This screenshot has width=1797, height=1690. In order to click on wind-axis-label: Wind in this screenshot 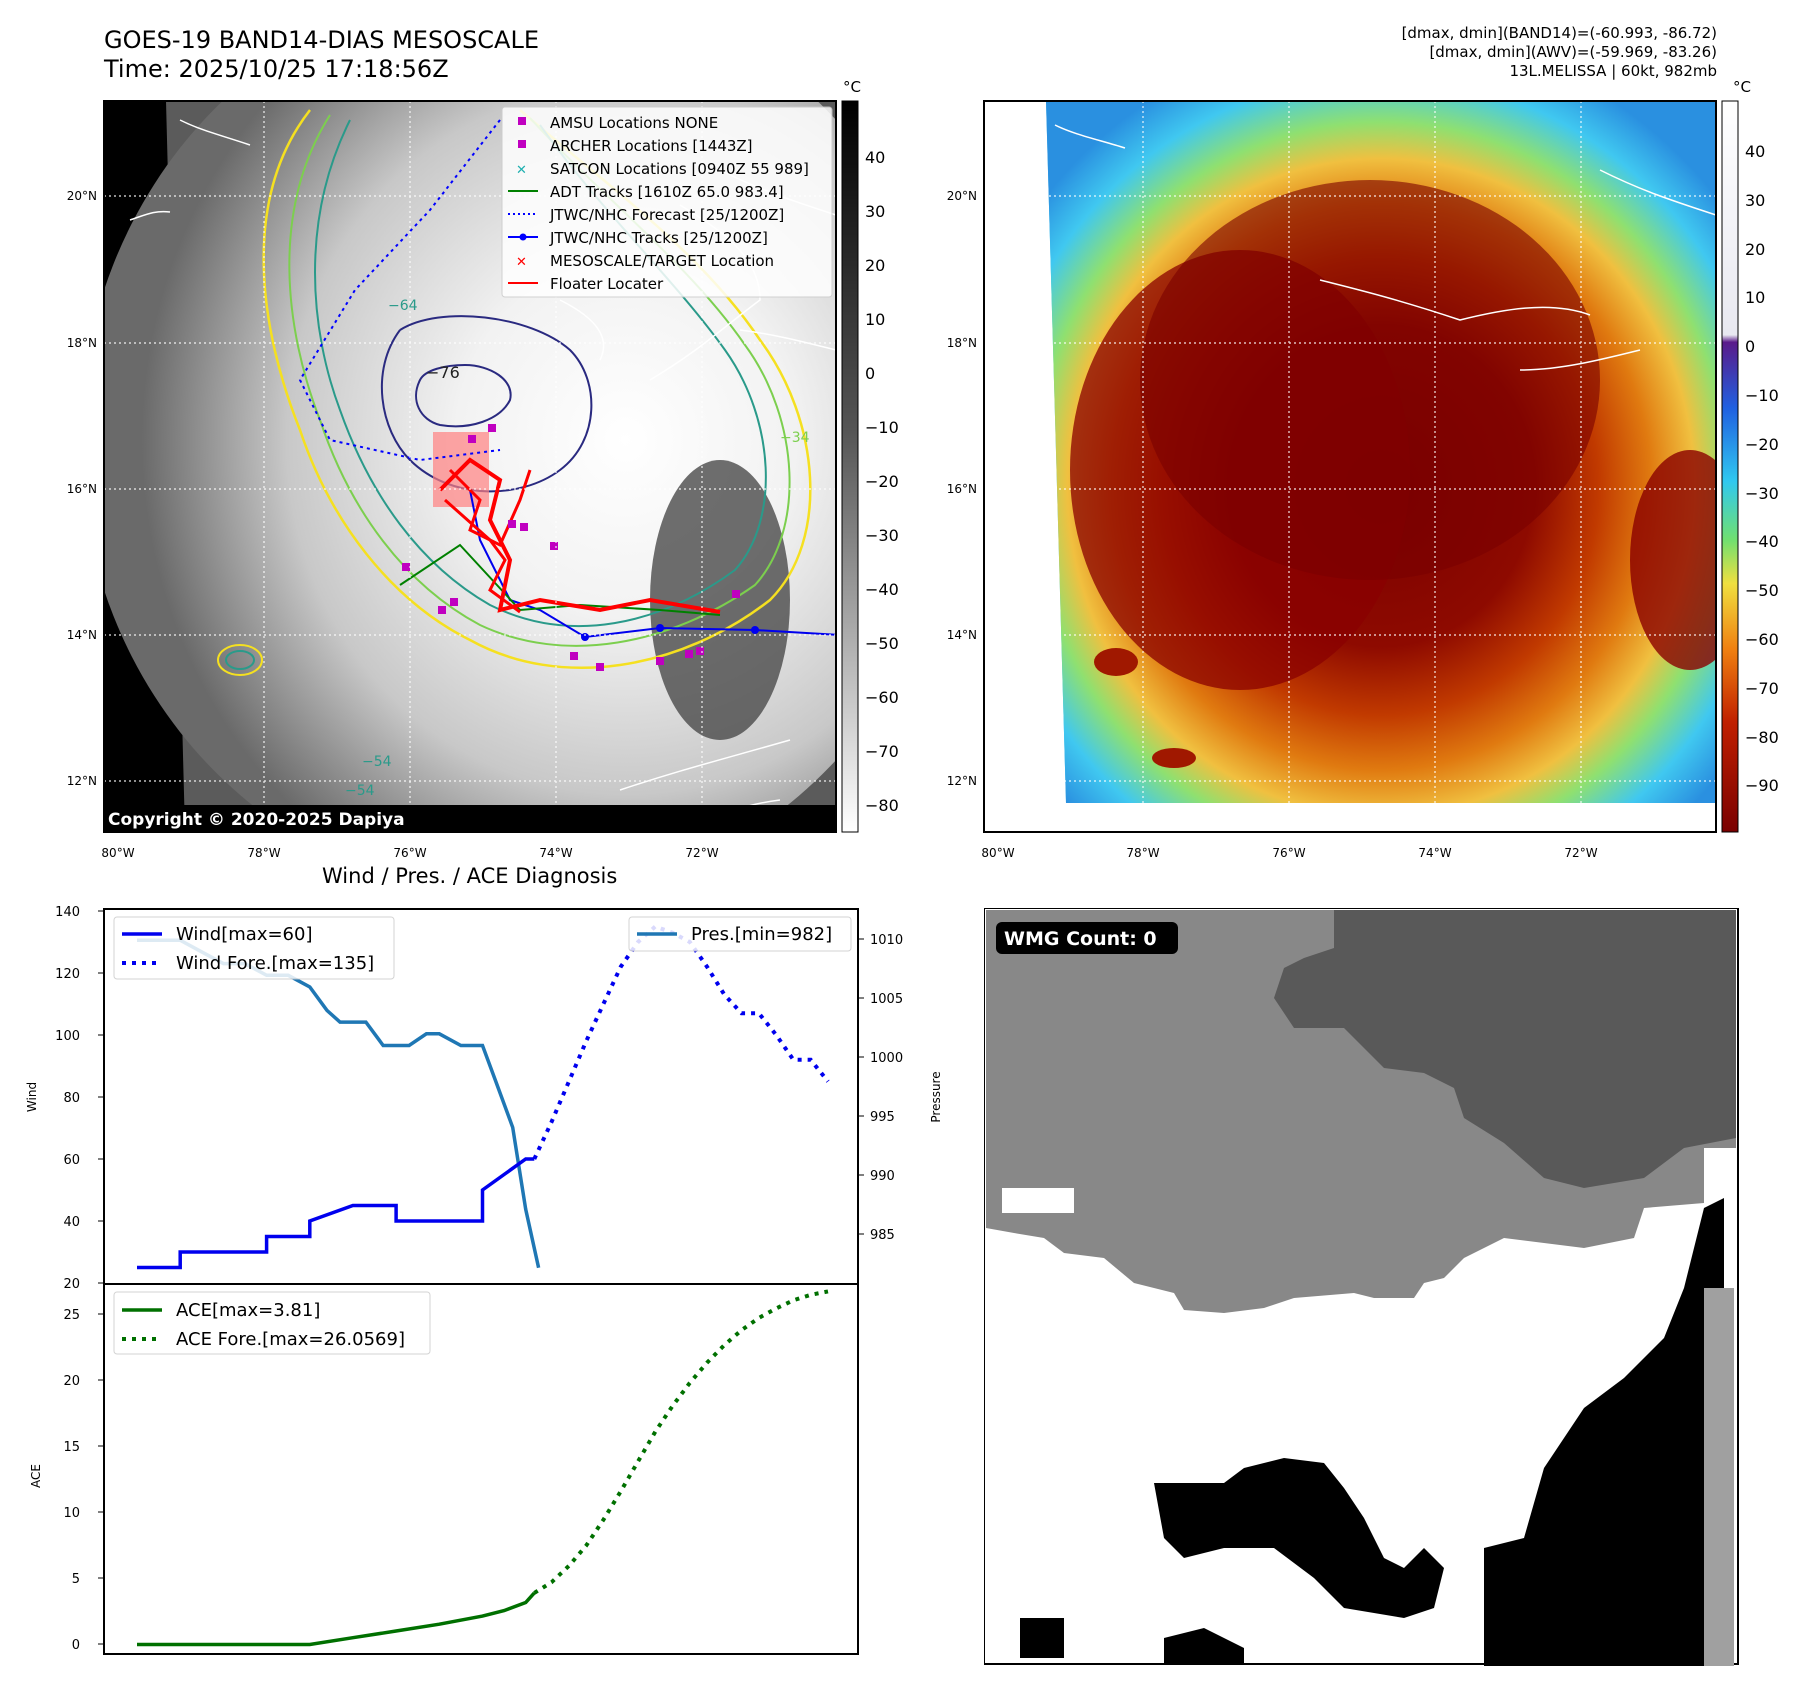, I will do `click(32, 1097)`.